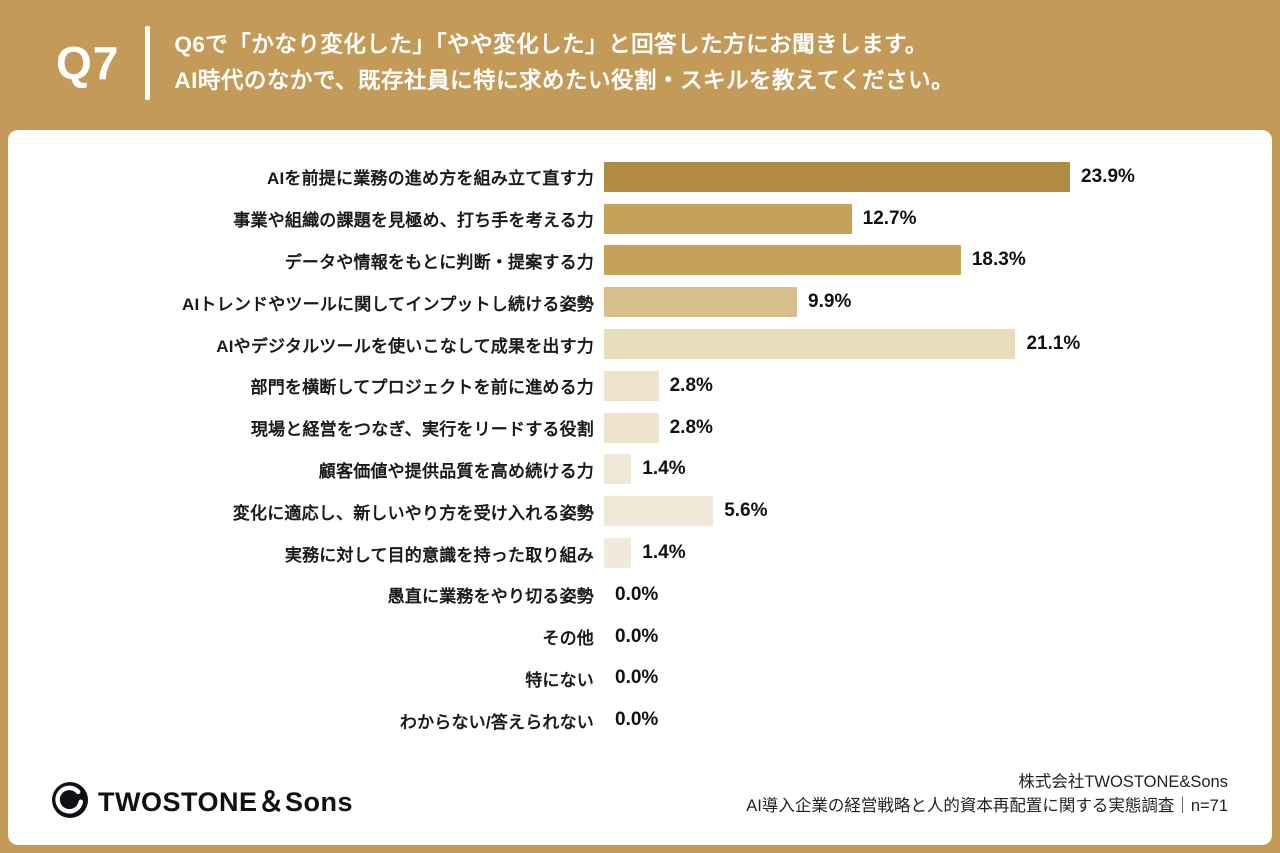 This screenshot has width=1280, height=853. What do you see at coordinates (490, 597) in the screenshot?
I see `category-label: 愚直に業務をやり切る姿勢` at bounding box center [490, 597].